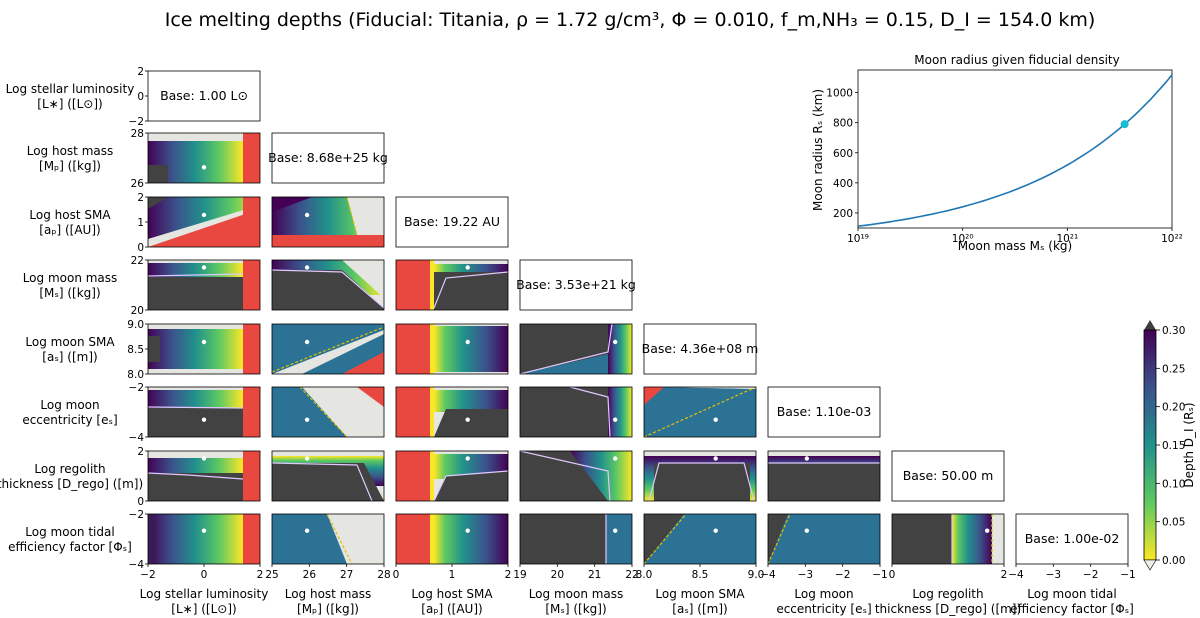  I want to click on row-label-sub: eccentricity [eₛ], so click(69, 420).